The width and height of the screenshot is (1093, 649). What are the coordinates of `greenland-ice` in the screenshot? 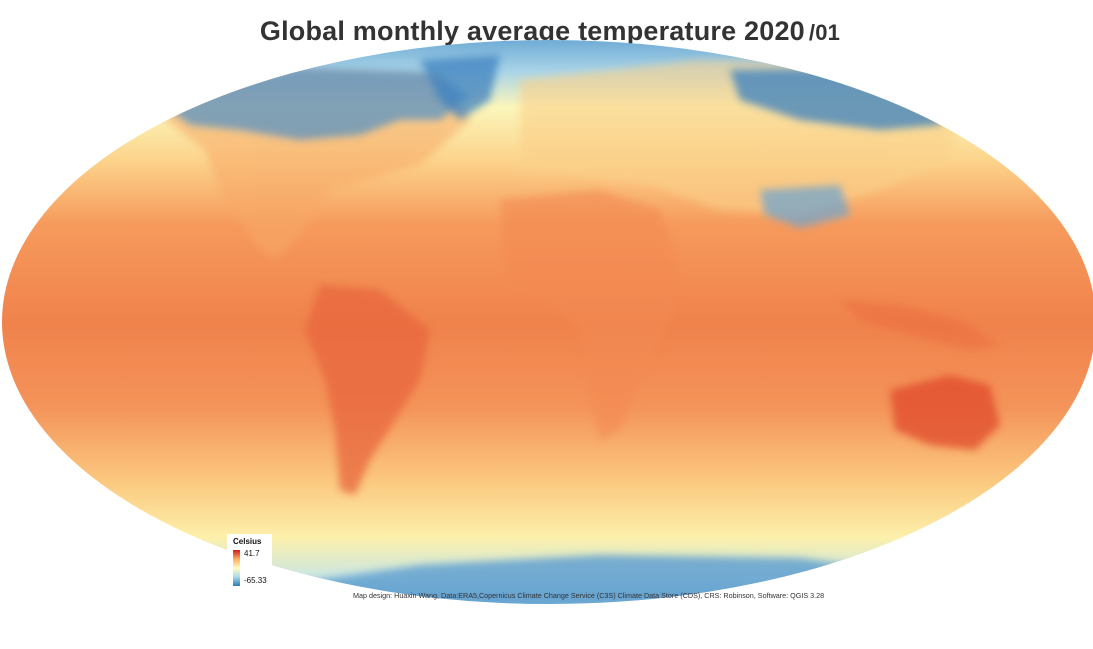 It's located at (460, 87).